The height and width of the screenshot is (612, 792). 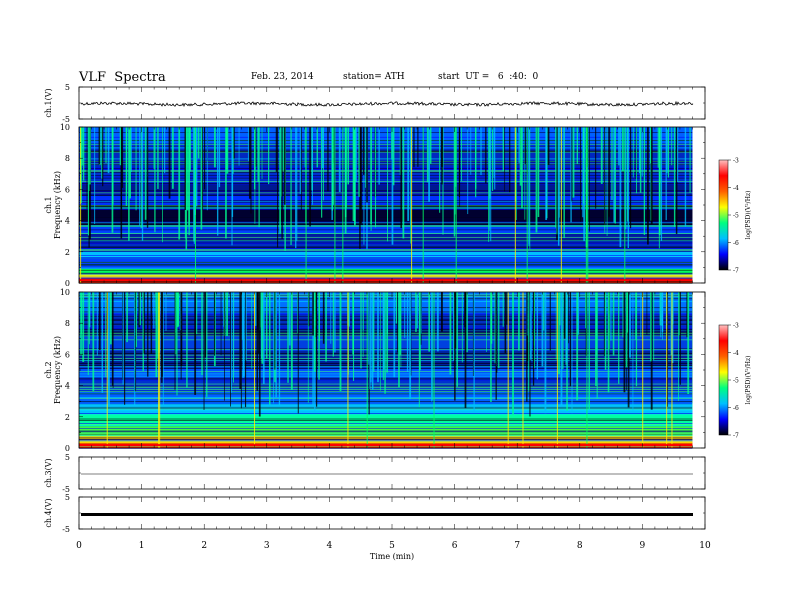 I want to click on start-time-label: start UT = 6 :40: 0, so click(x=488, y=77).